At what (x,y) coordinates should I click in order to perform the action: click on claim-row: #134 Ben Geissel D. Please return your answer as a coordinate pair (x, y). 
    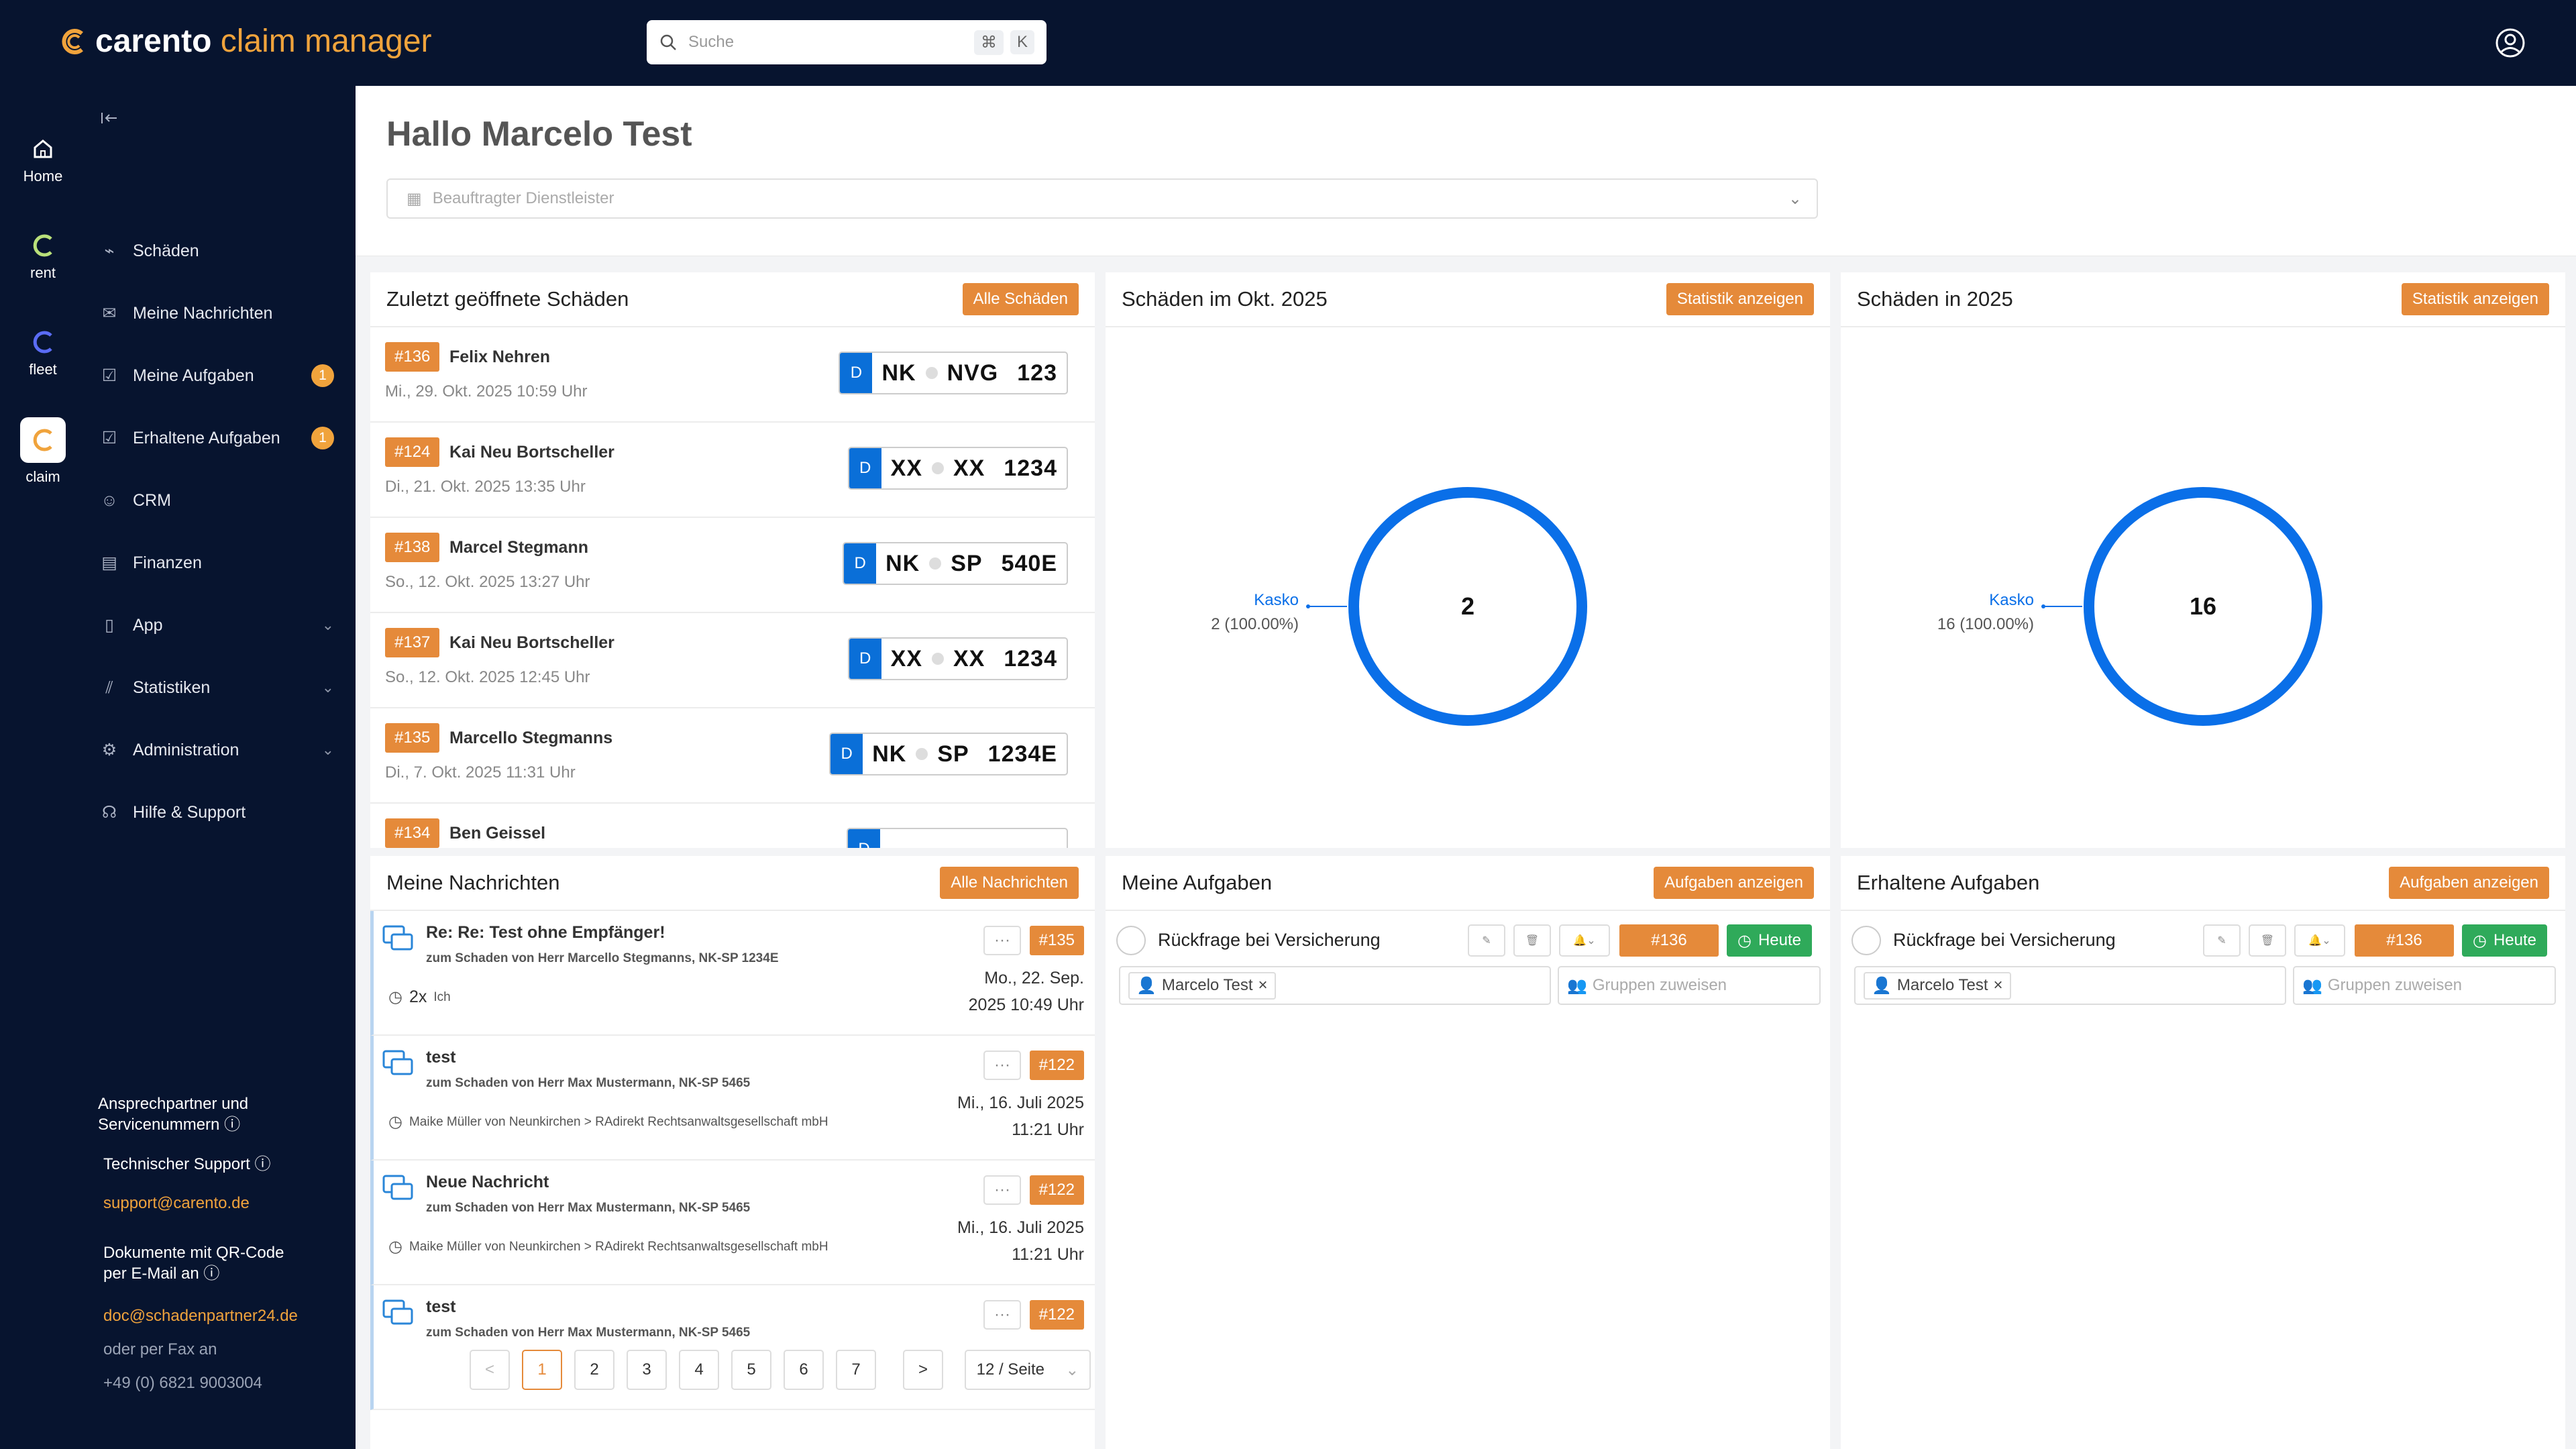
    Looking at the image, I should click on (732, 826).